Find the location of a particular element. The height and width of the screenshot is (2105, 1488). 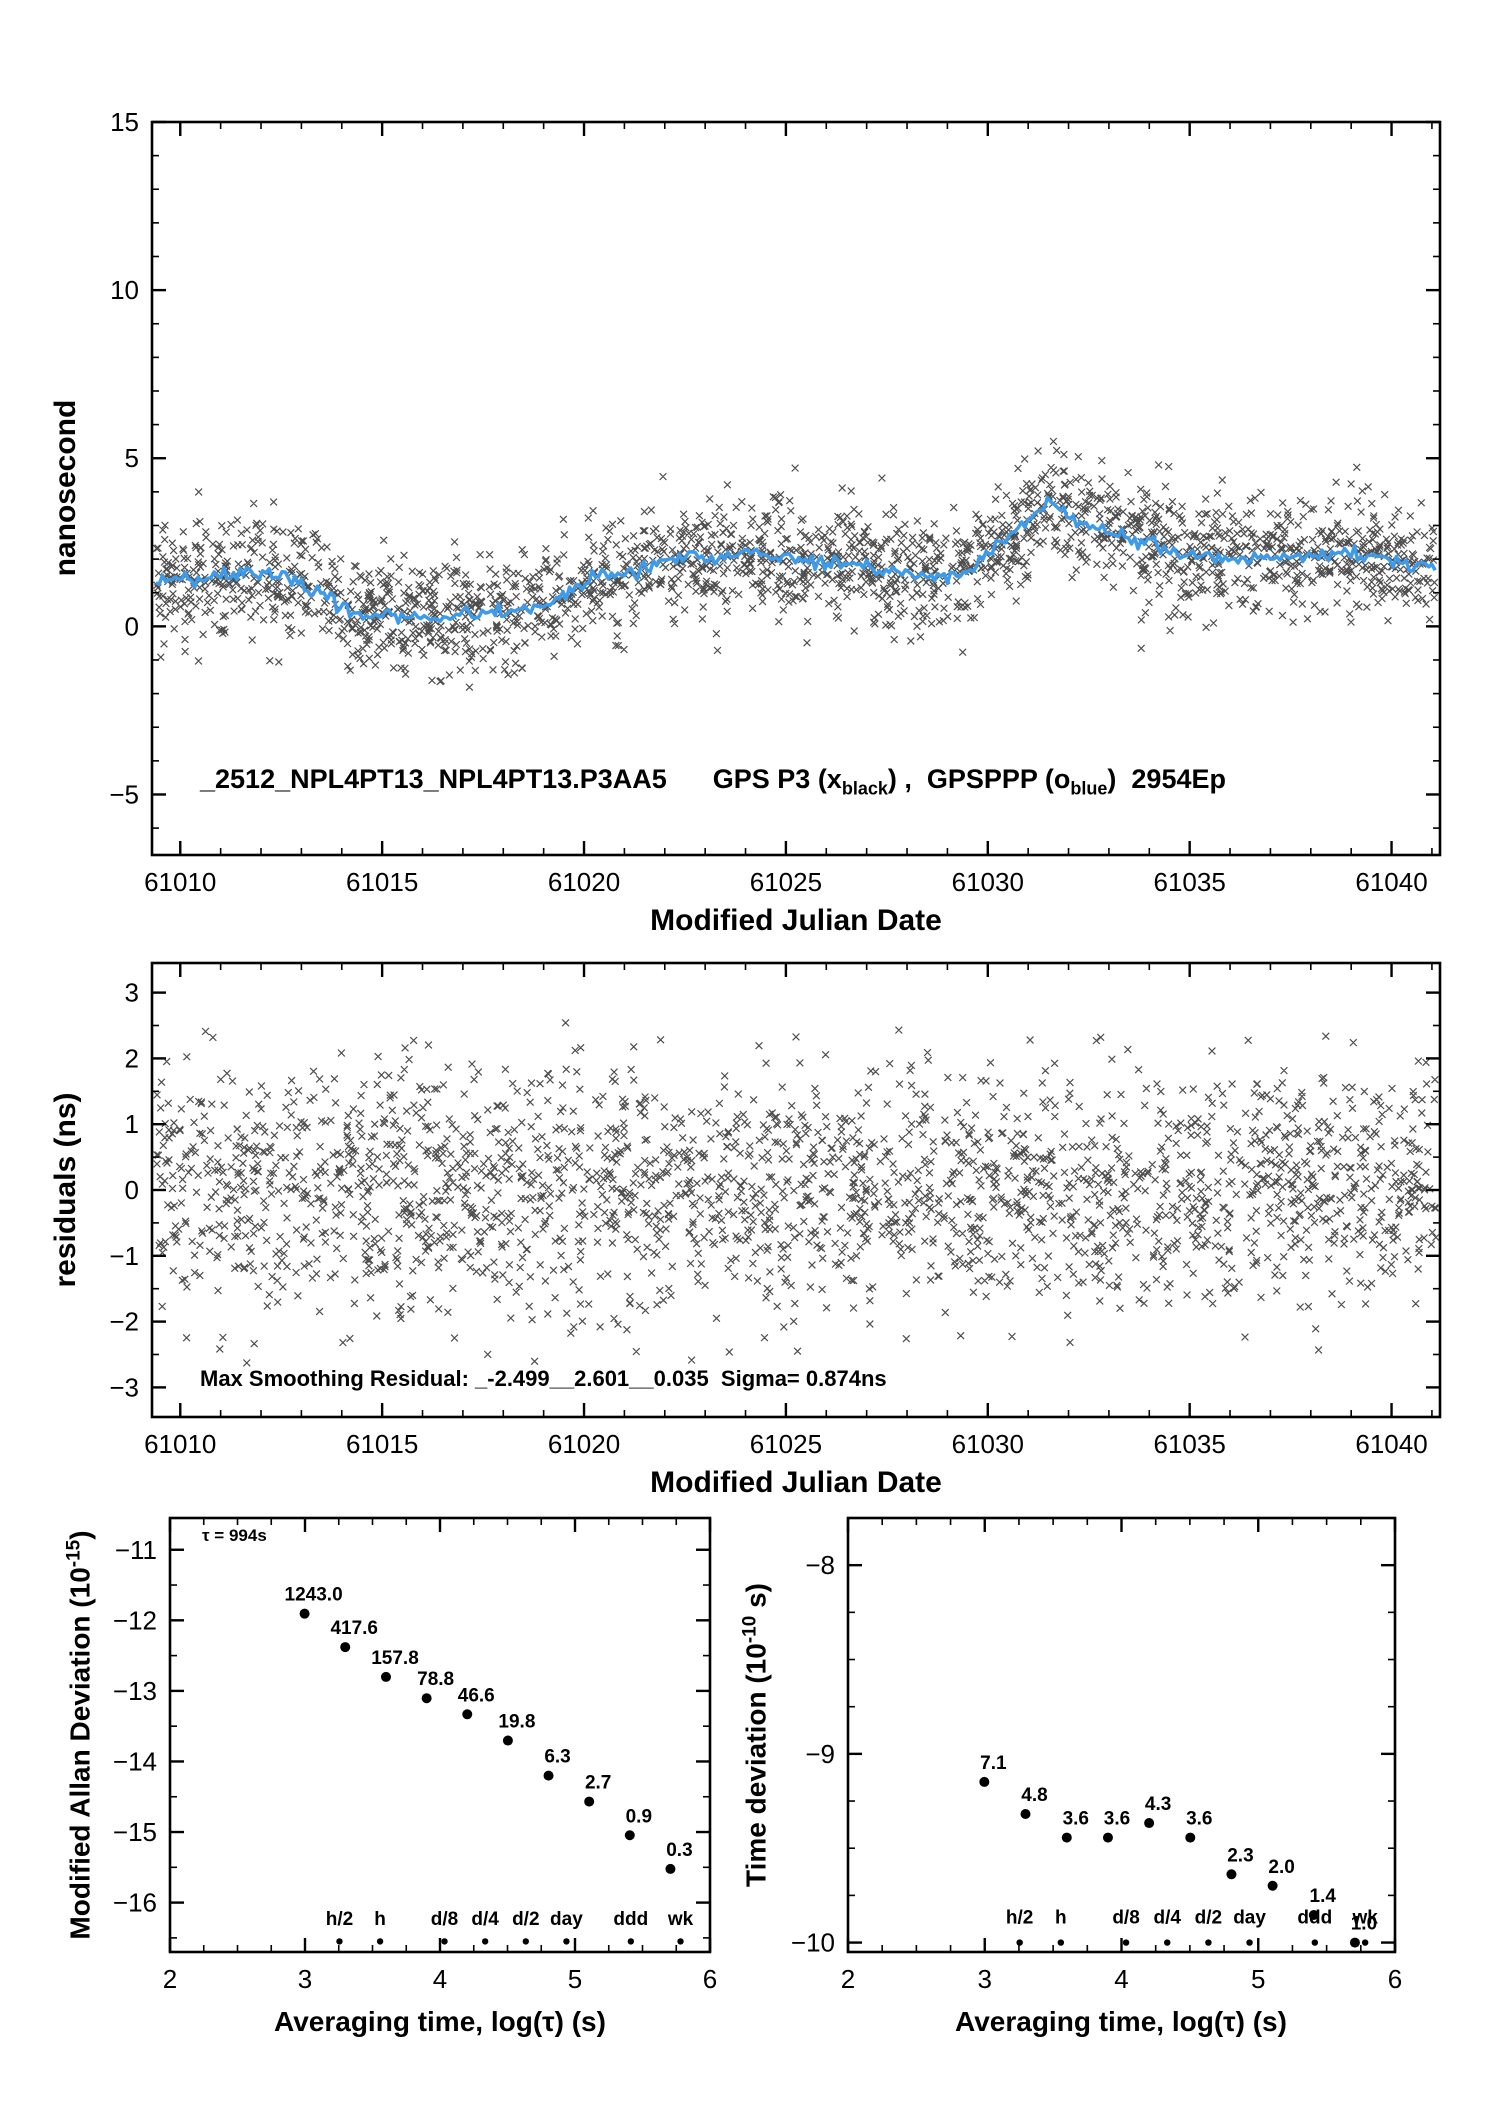

title-series-2-marker: blue is located at coordinates (1089, 788).